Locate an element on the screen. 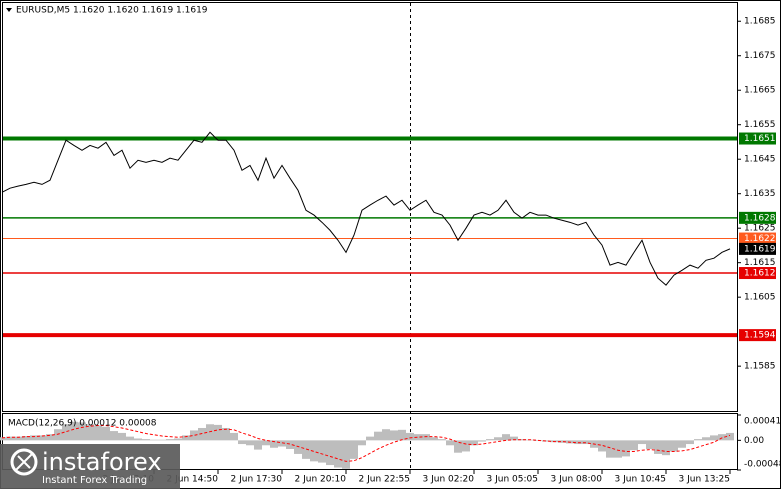  y-tick-label: 0.00 is located at coordinates (754, 441).